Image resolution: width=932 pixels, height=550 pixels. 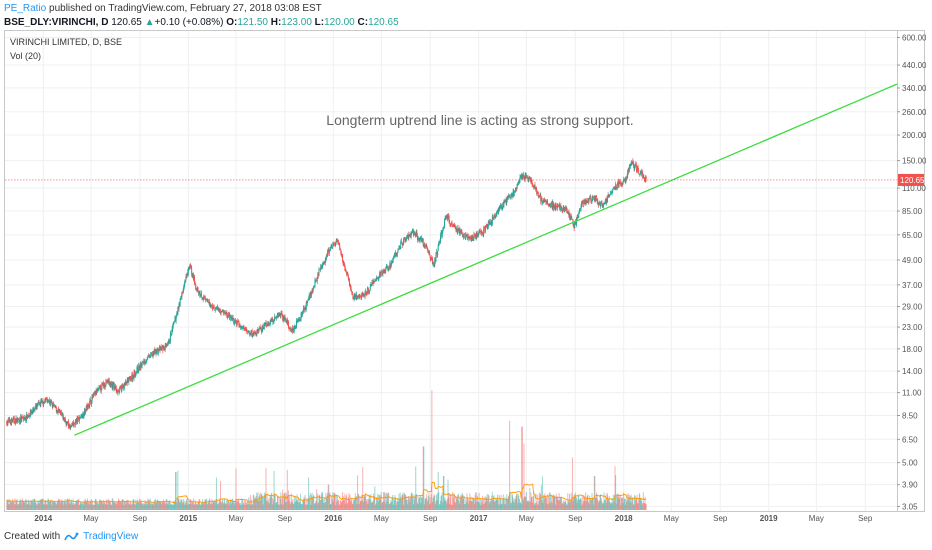 I want to click on symbol-label: BSE_DLY:VIRINCHI, D, so click(x=56, y=22).